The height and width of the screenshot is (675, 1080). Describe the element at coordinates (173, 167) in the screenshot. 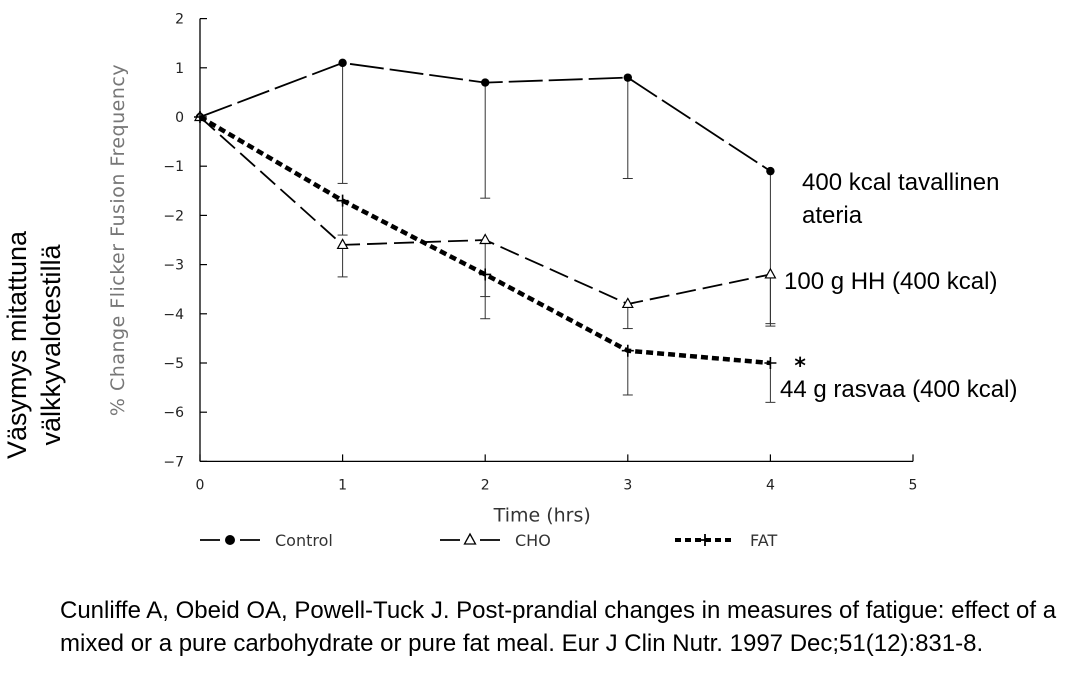

I see `y-tick-label: −1` at that location.